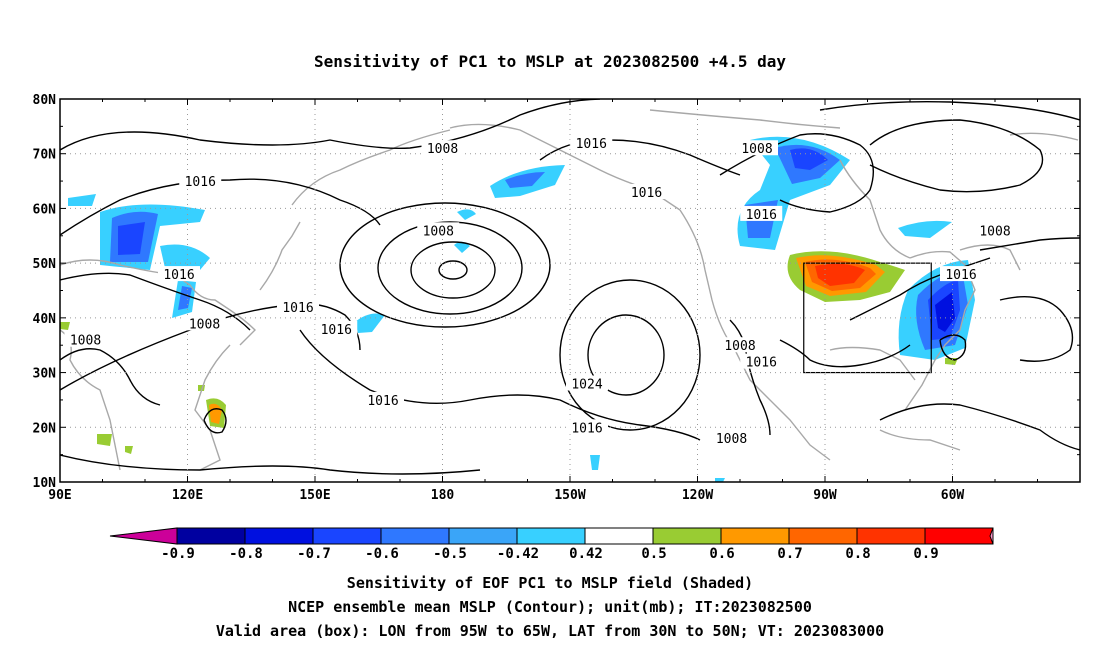  Describe the element at coordinates (45, 100) in the screenshot. I see `lat-label: 80N` at that location.